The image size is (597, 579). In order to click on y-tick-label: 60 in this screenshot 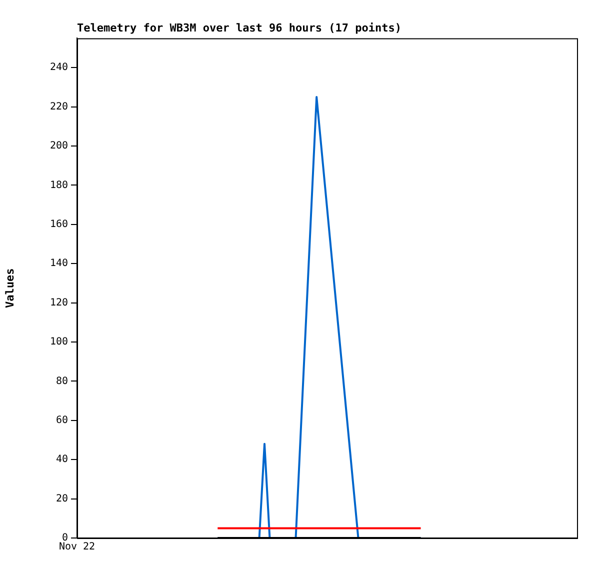, I will do `click(62, 420)`.